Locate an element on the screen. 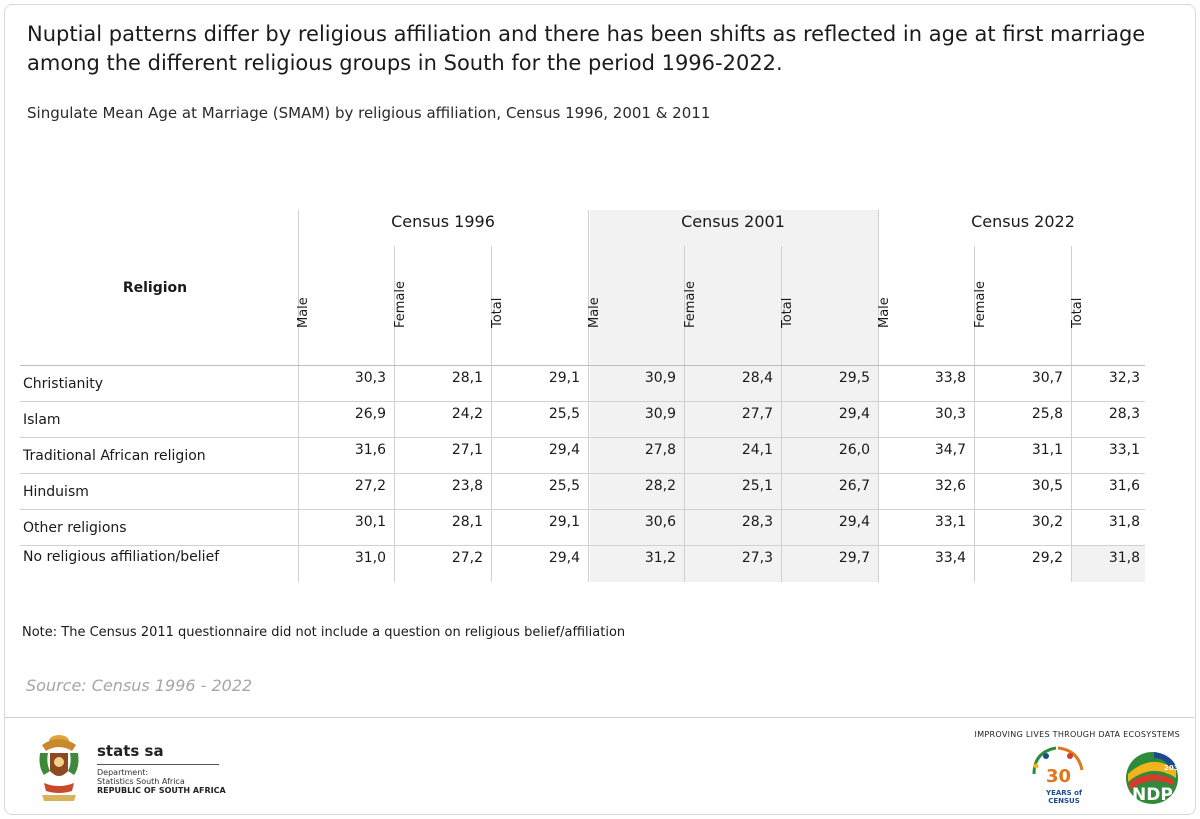 This screenshot has height=819, width=1200. row-label: Christianity is located at coordinates (63, 384).